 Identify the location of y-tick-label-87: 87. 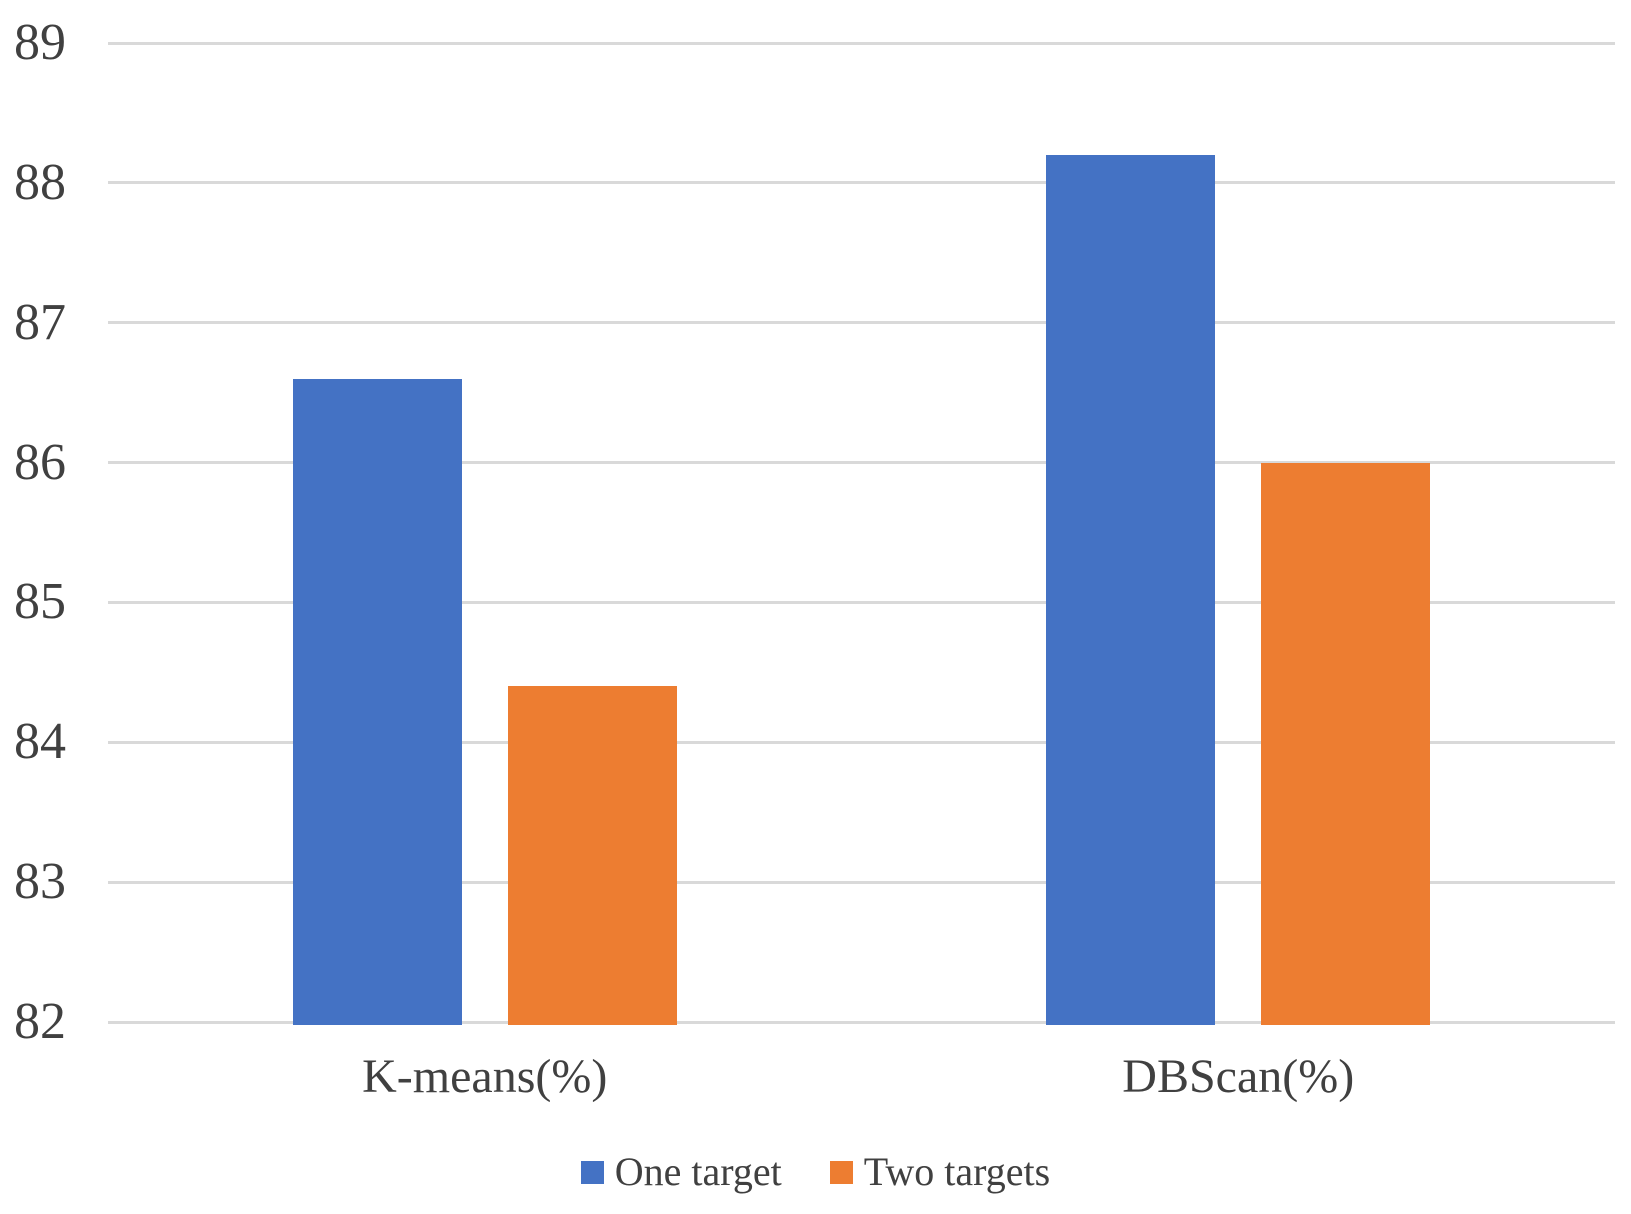
(40, 322).